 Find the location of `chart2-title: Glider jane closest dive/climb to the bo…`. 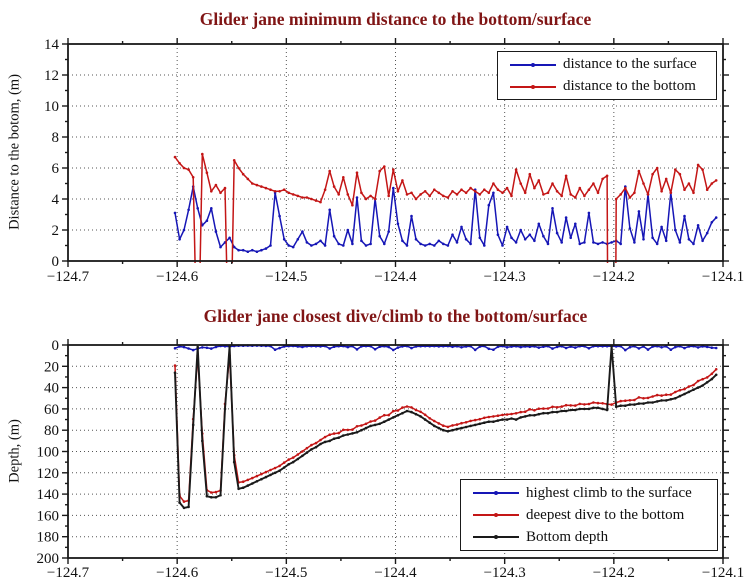

chart2-title: Glider jane closest dive/climb to the bo… is located at coordinates (395, 316).